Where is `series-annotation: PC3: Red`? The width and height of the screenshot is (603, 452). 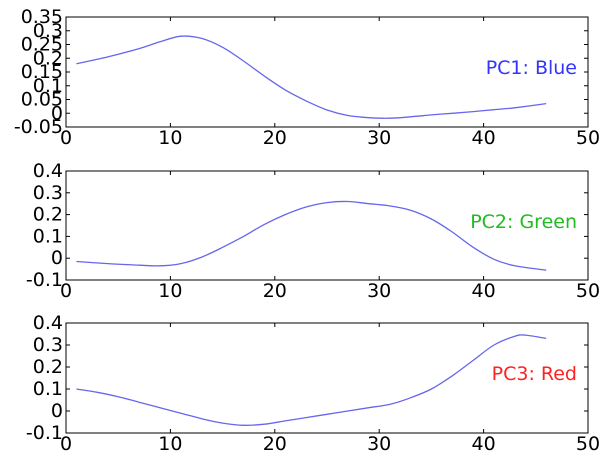
series-annotation: PC3: Red is located at coordinates (534, 374).